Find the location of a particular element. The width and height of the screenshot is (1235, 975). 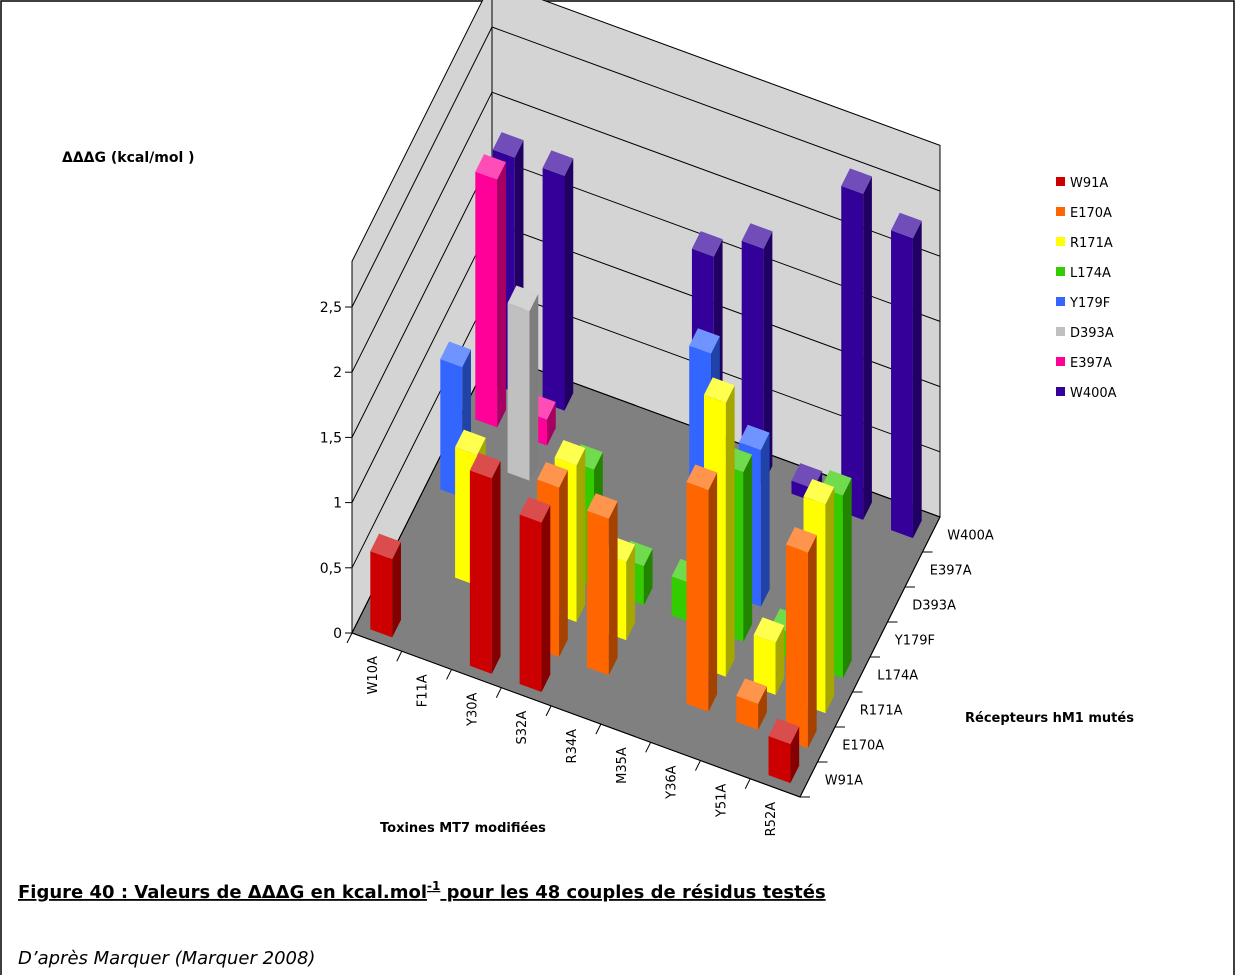

legend-label: E170A is located at coordinates (1091, 213).